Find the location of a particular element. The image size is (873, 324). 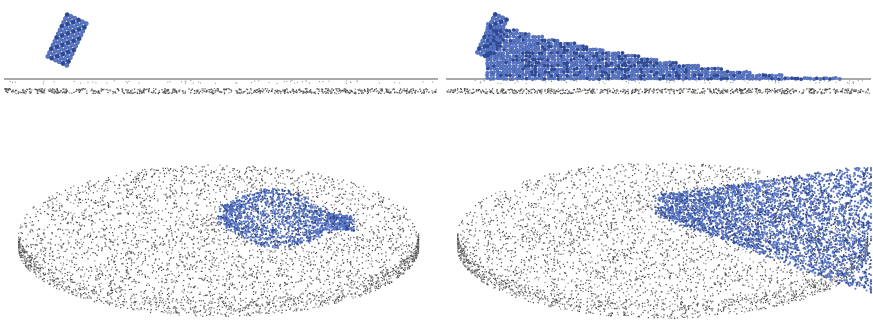

granular-mass-initial is located at coordinates (286, 218).